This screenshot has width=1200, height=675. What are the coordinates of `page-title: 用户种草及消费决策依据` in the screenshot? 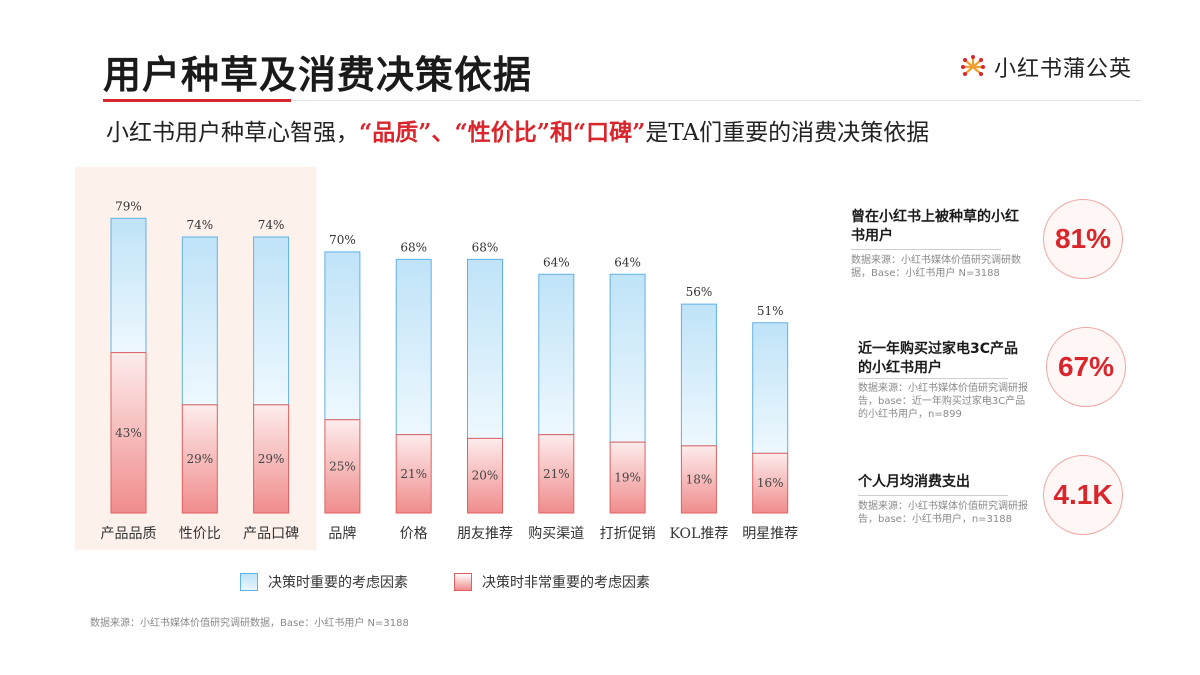 It's located at (318, 75).